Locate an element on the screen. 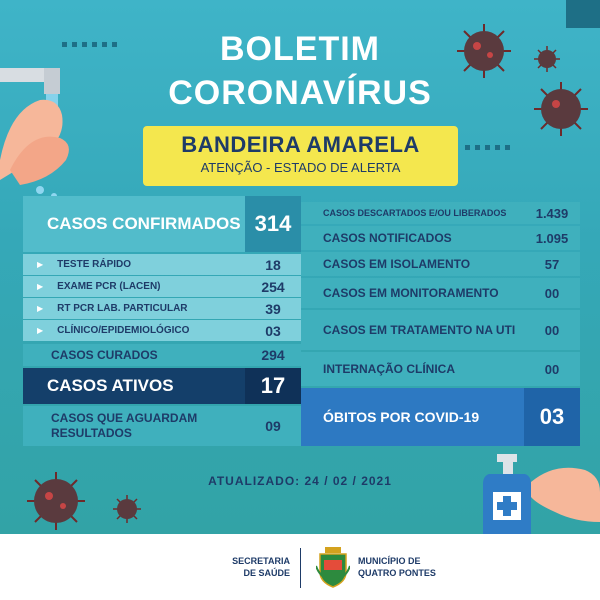 This screenshot has width=600, height=600. department-line-2: DE SAÚDE is located at coordinates (266, 573).